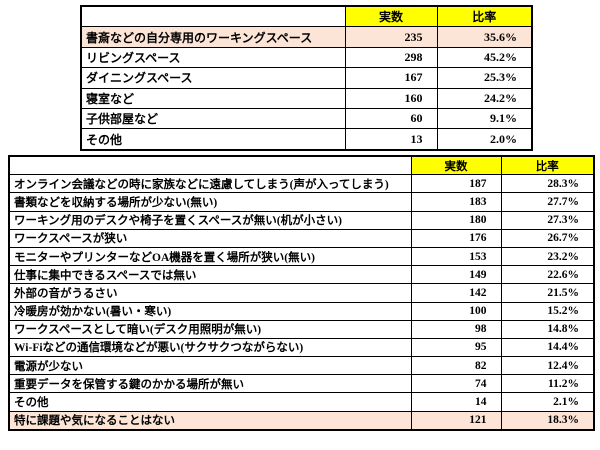 This screenshot has height=450, width=600. Describe the element at coordinates (547, 165) in the screenshot. I see `table2-header-ratio: 比率` at that location.